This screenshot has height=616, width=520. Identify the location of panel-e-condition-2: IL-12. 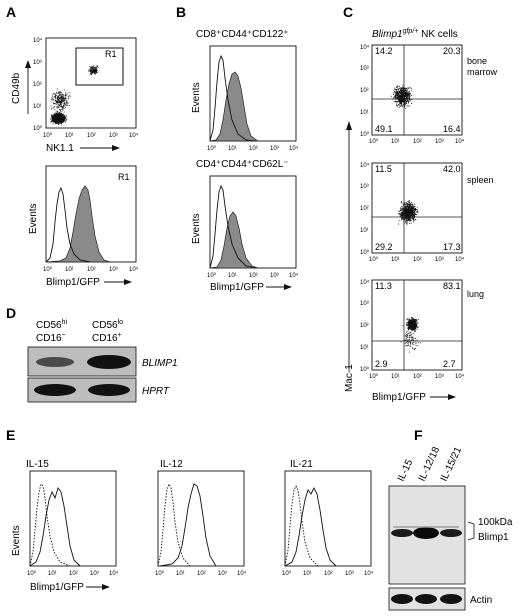
(171, 464).